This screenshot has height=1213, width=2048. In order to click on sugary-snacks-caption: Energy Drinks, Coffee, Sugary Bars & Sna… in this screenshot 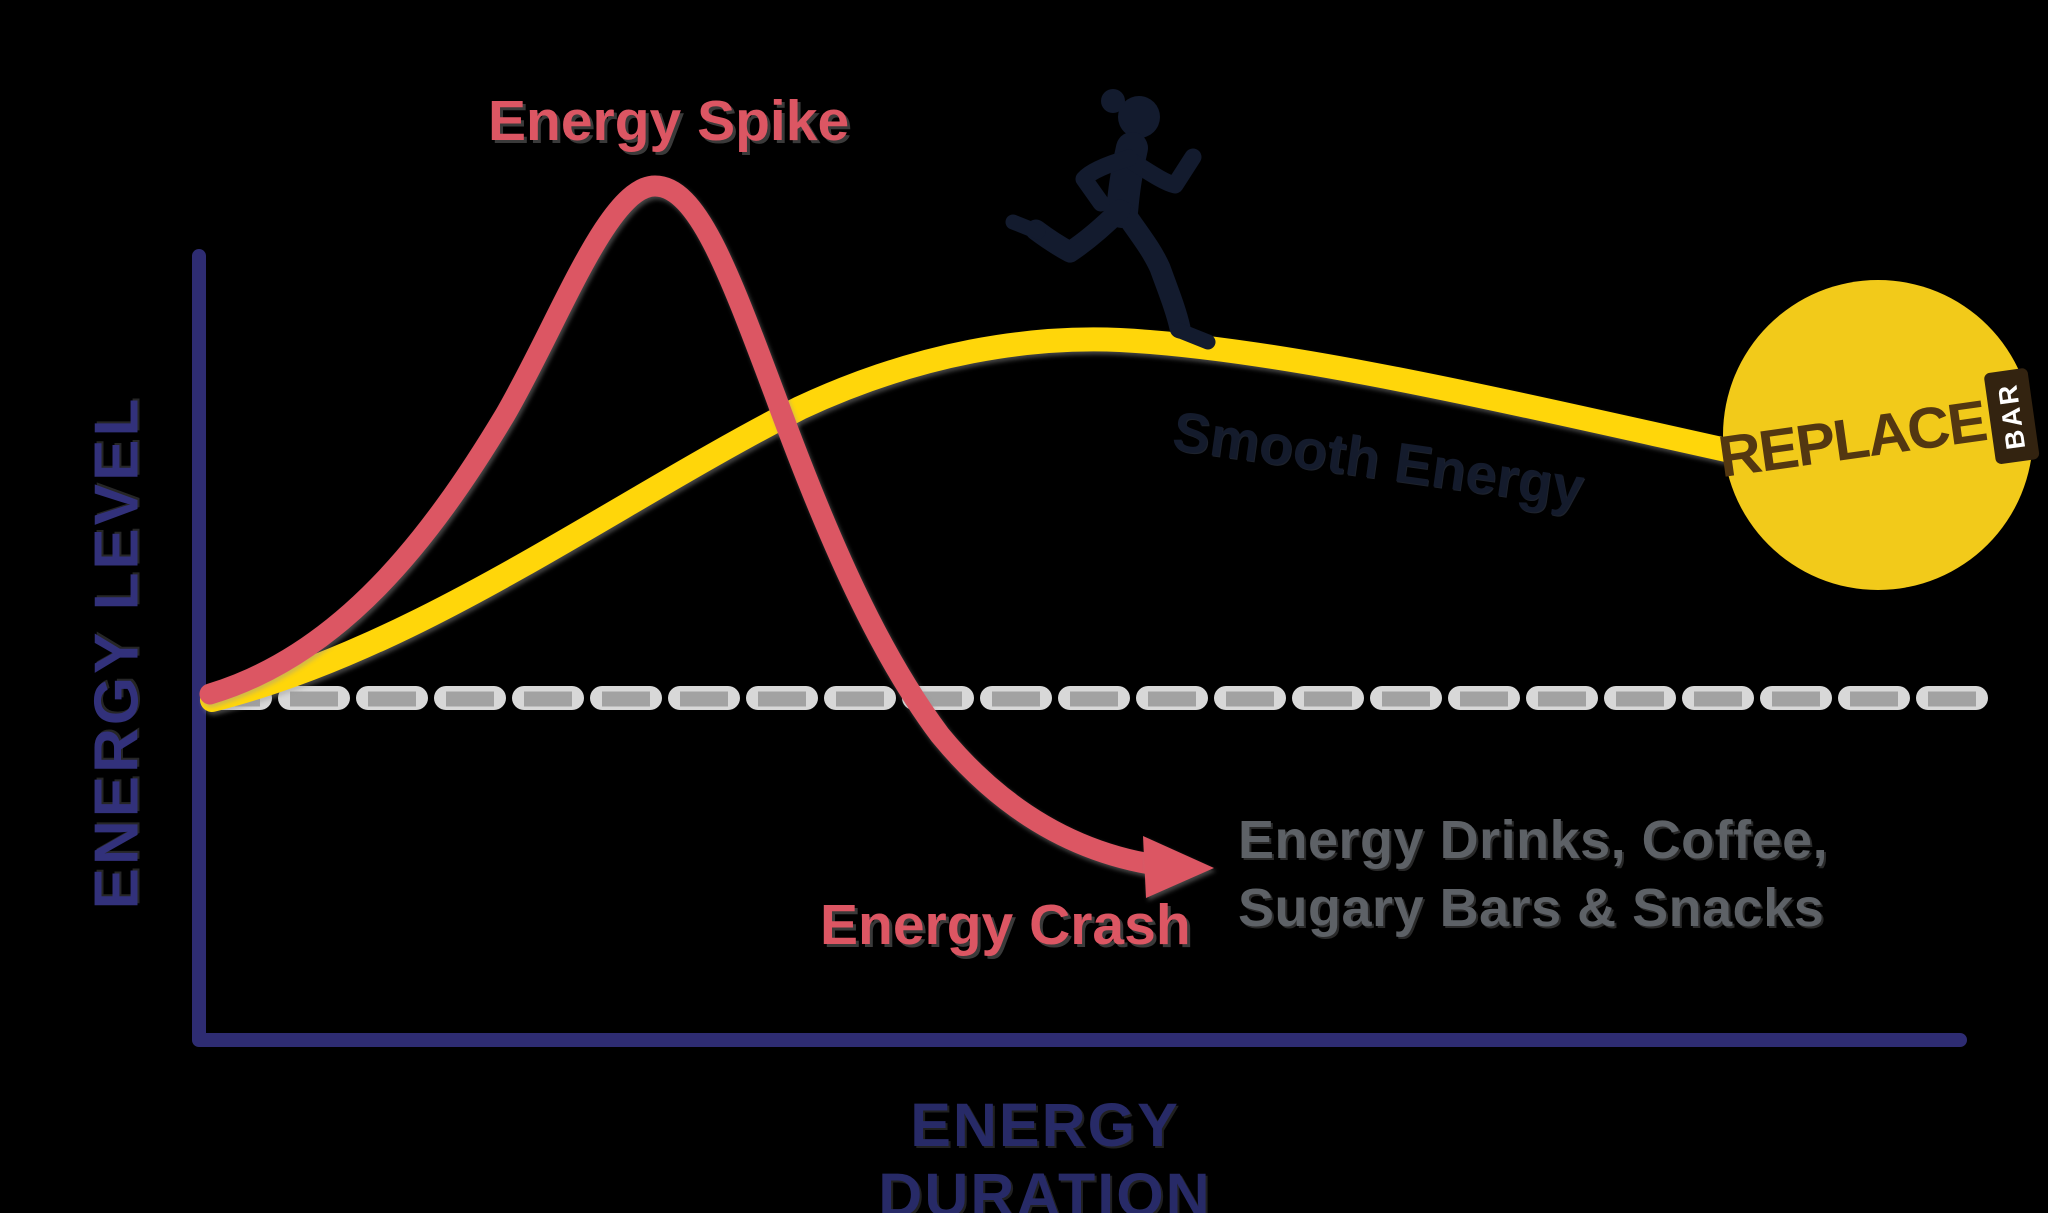, I will do `click(1533, 874)`.